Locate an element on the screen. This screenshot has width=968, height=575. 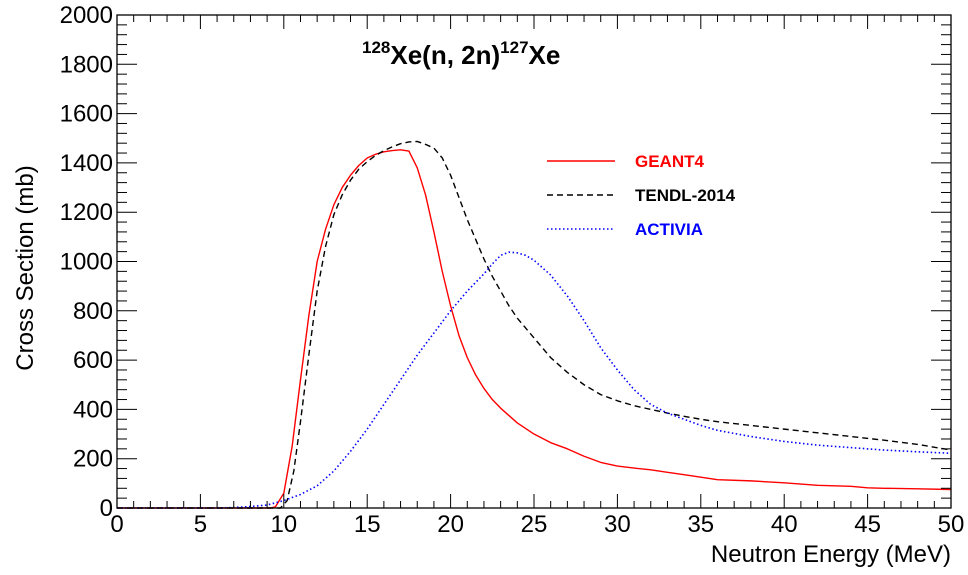
title-product: Xe is located at coordinates (545, 55).